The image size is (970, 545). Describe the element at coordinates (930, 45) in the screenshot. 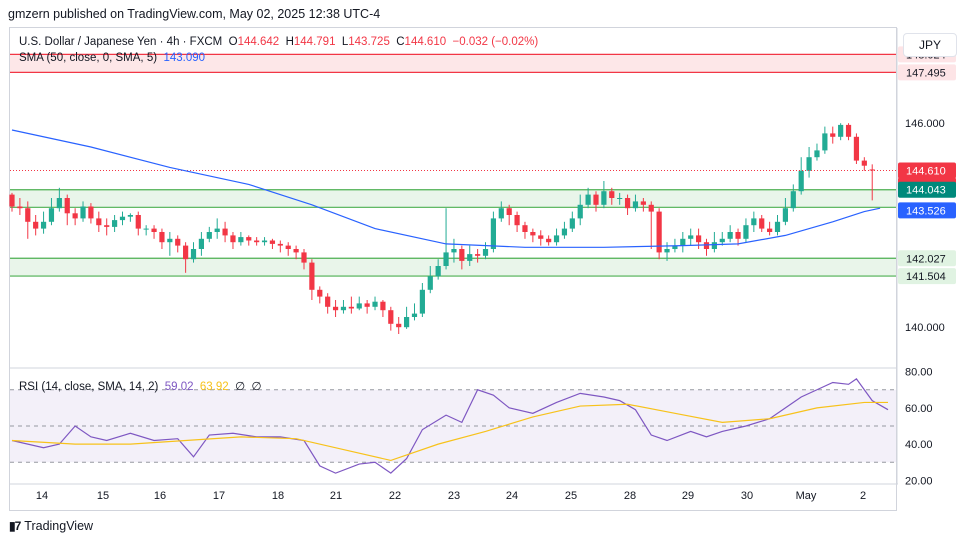

I see `currency-button: JPY` at that location.